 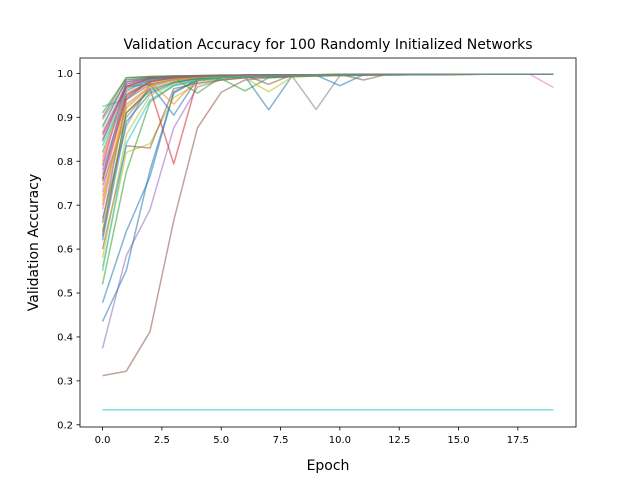 What do you see at coordinates (103, 440) in the screenshot?
I see `x-tick-label: 0.0` at bounding box center [103, 440].